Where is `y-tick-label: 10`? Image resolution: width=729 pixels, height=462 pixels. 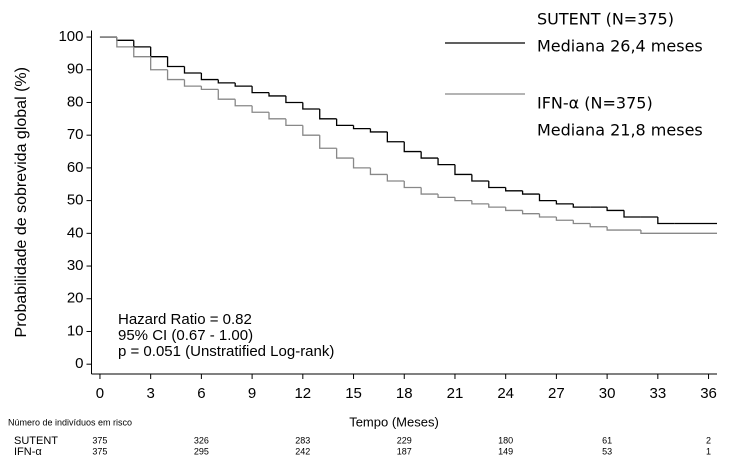 y-tick-label: 10 is located at coordinates (75, 330).